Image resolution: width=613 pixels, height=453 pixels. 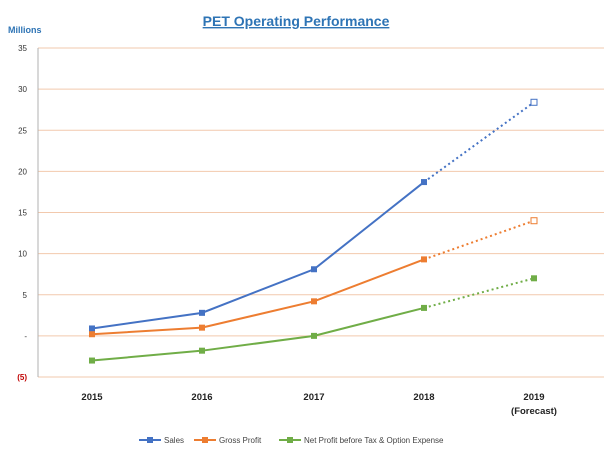 I want to click on legend-label: Gross Profit, so click(x=240, y=440).